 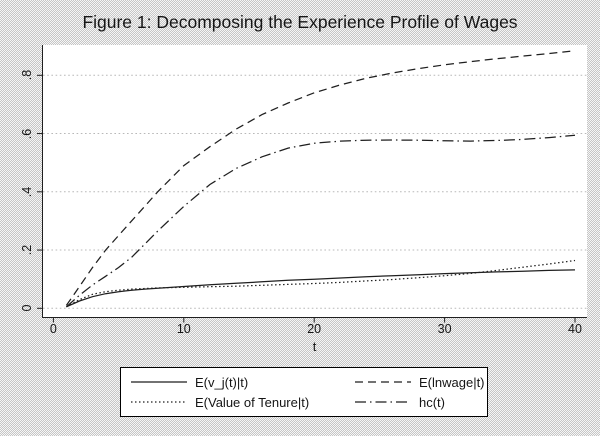 What do you see at coordinates (452, 382) in the screenshot?
I see `legend-label: E(lnwage|t)` at bounding box center [452, 382].